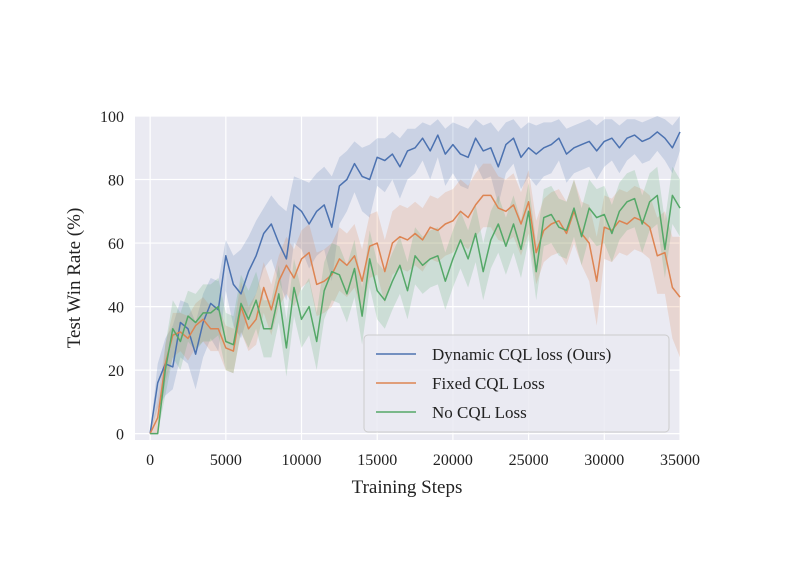 The height and width of the screenshot is (561, 793). I want to click on legend-label-0: Dynamic CQL loss (Ours), so click(521, 354).